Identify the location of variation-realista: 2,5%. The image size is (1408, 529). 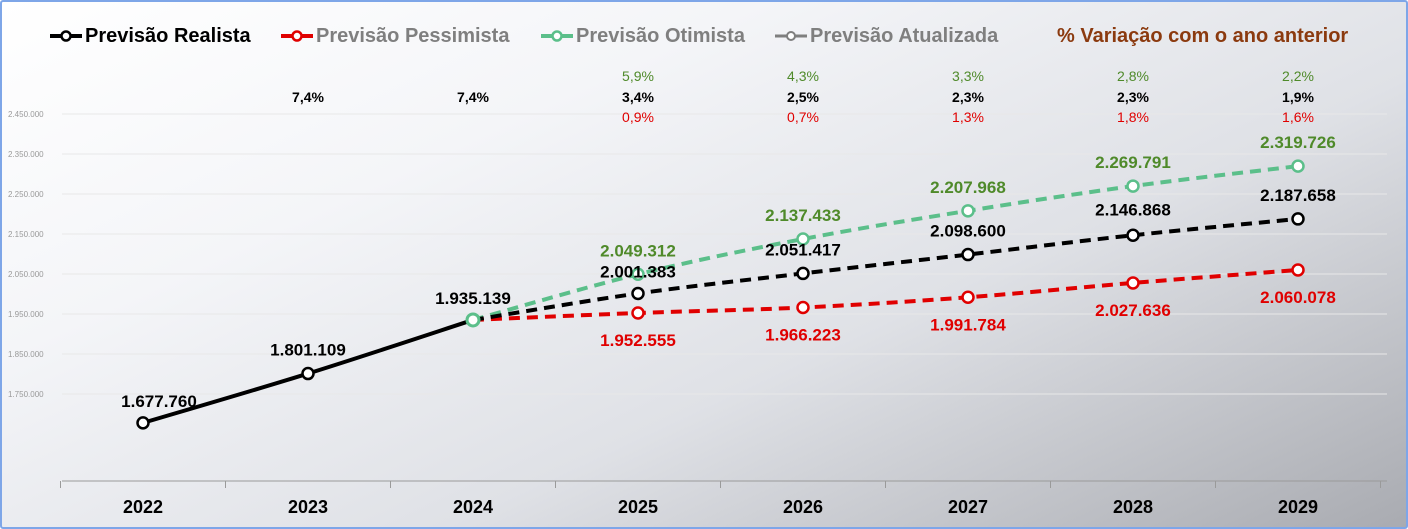
(803, 97).